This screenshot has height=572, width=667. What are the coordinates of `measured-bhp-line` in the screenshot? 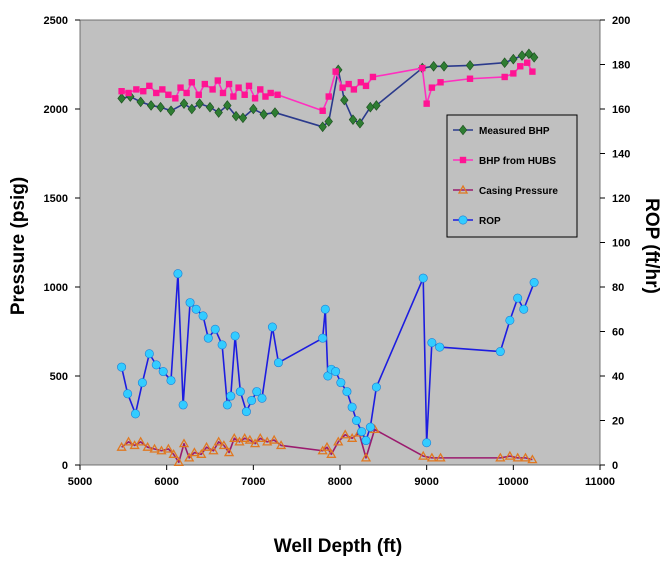 It's located at (328, 90).